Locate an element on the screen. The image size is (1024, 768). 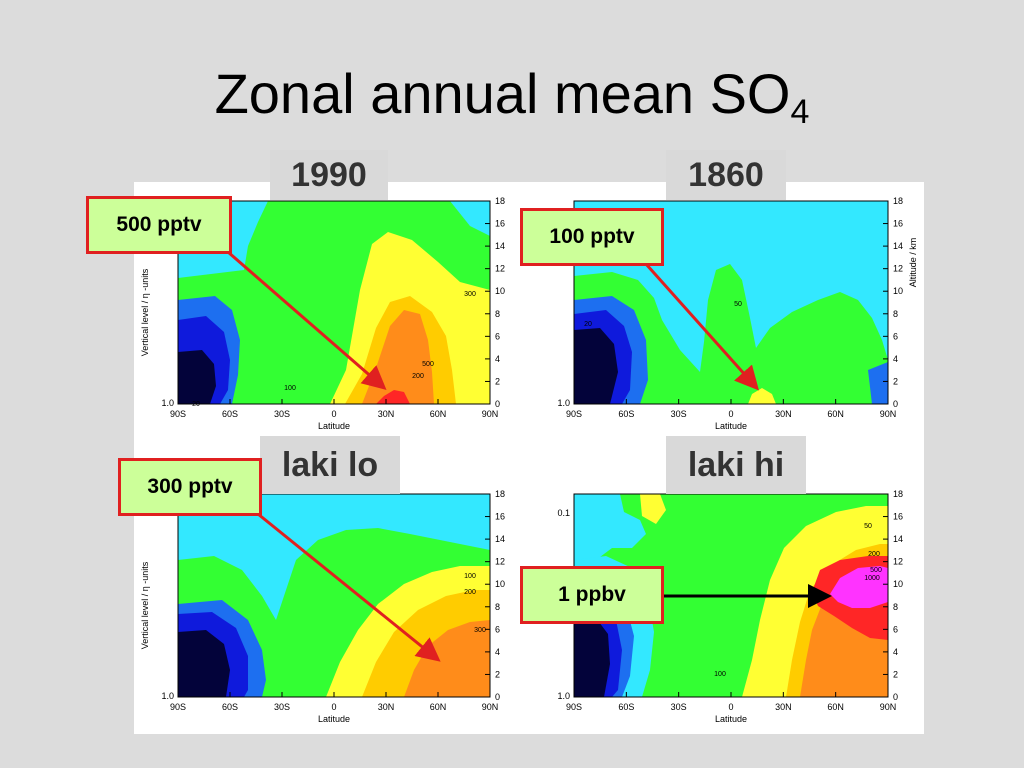
callout-500-pptv: 500 pptv is located at coordinates (159, 225).